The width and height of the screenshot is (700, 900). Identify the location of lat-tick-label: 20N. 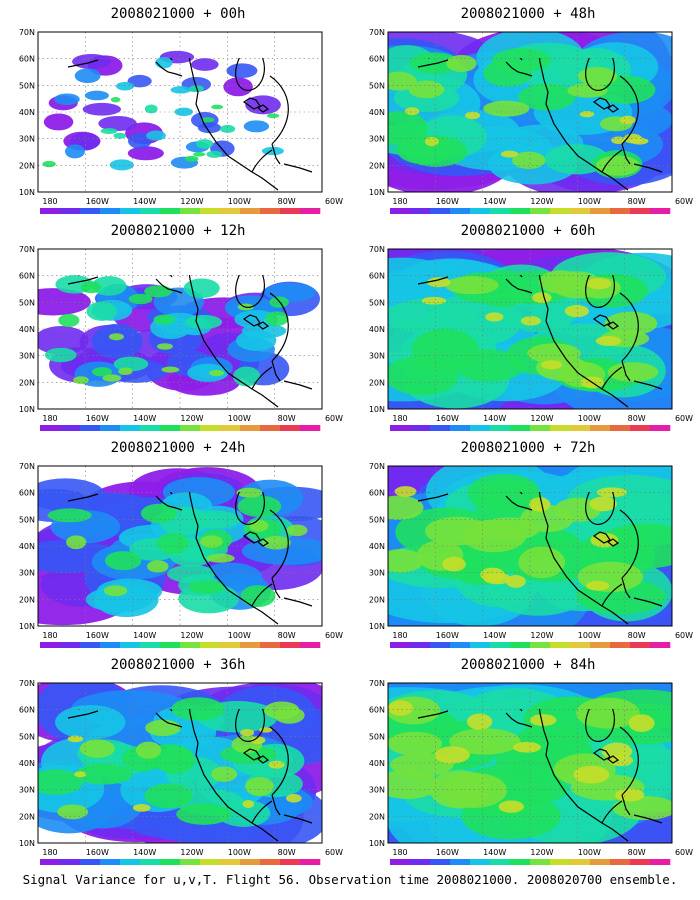
(377, 599).